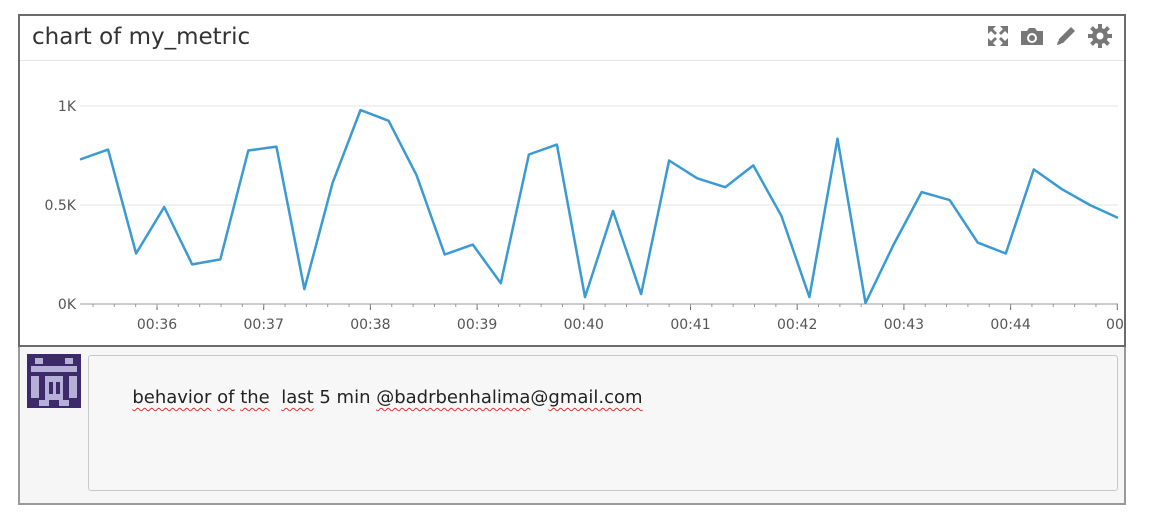 The height and width of the screenshot is (517, 1155). I want to click on x-tick-label: 00:38, so click(370, 325).